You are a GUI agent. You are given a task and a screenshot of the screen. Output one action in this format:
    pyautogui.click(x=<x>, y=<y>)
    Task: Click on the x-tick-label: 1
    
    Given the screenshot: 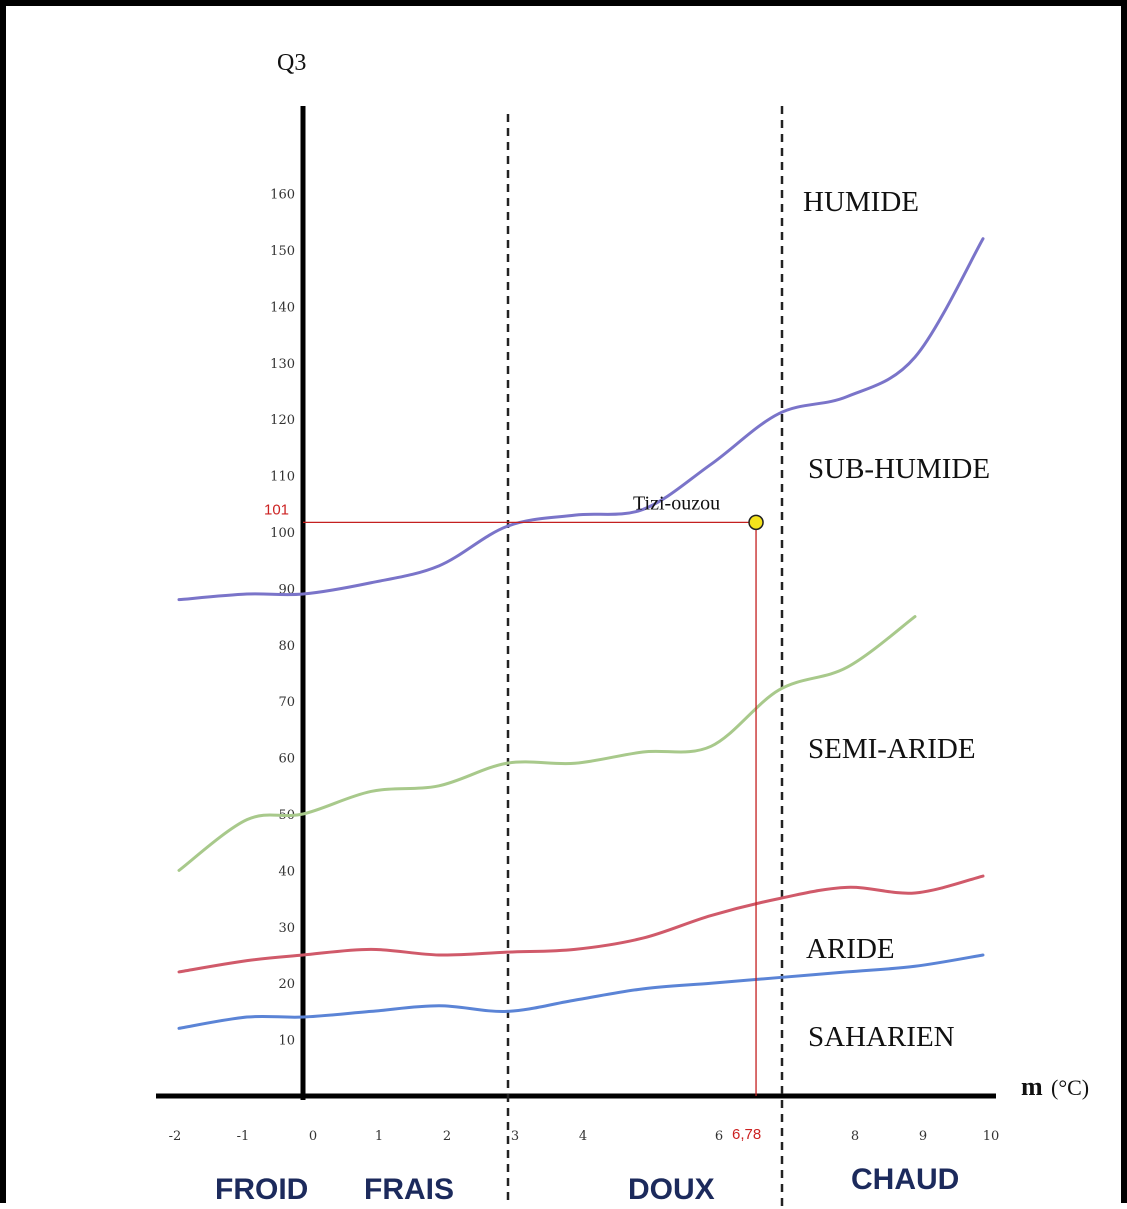 What is the action you would take?
    pyautogui.click(x=379, y=1136)
    